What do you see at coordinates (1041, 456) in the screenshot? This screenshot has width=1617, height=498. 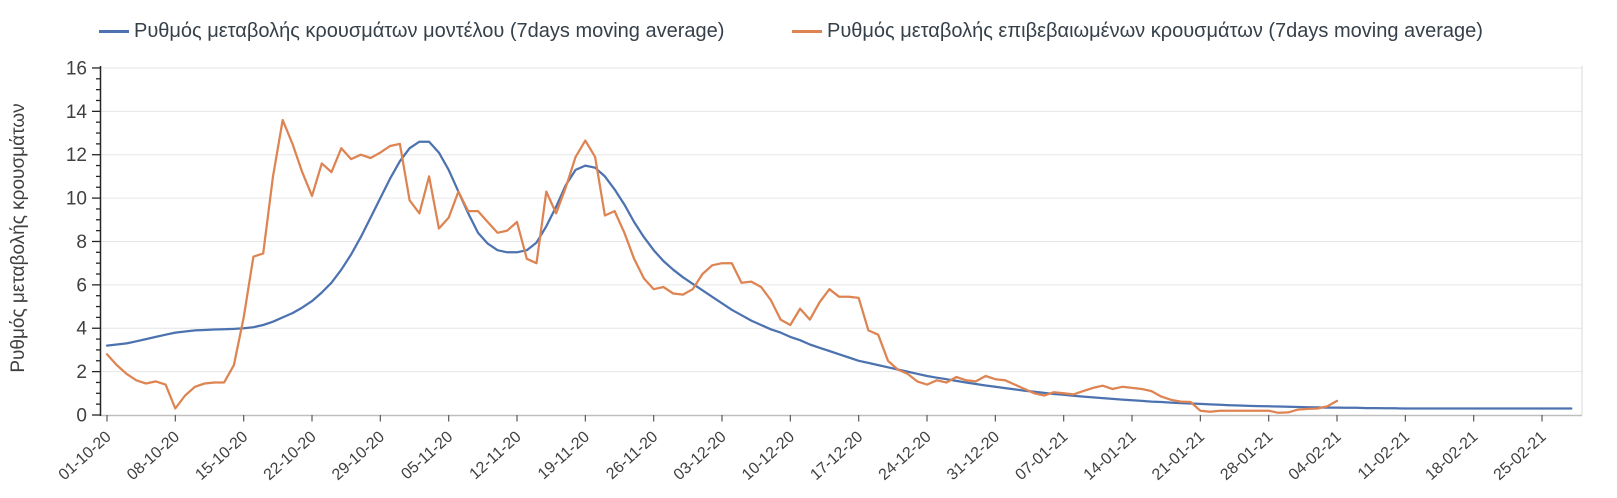 I see `x-tick-label: 07-01-21` at bounding box center [1041, 456].